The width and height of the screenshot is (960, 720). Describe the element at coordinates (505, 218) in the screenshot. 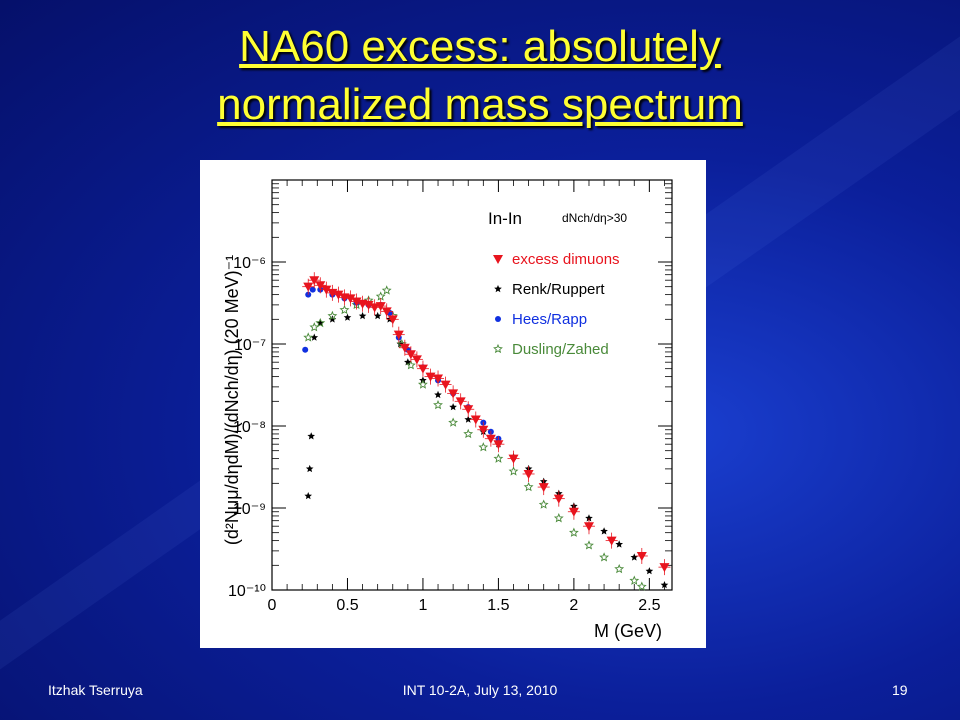

I see `system-label: In-In` at that location.